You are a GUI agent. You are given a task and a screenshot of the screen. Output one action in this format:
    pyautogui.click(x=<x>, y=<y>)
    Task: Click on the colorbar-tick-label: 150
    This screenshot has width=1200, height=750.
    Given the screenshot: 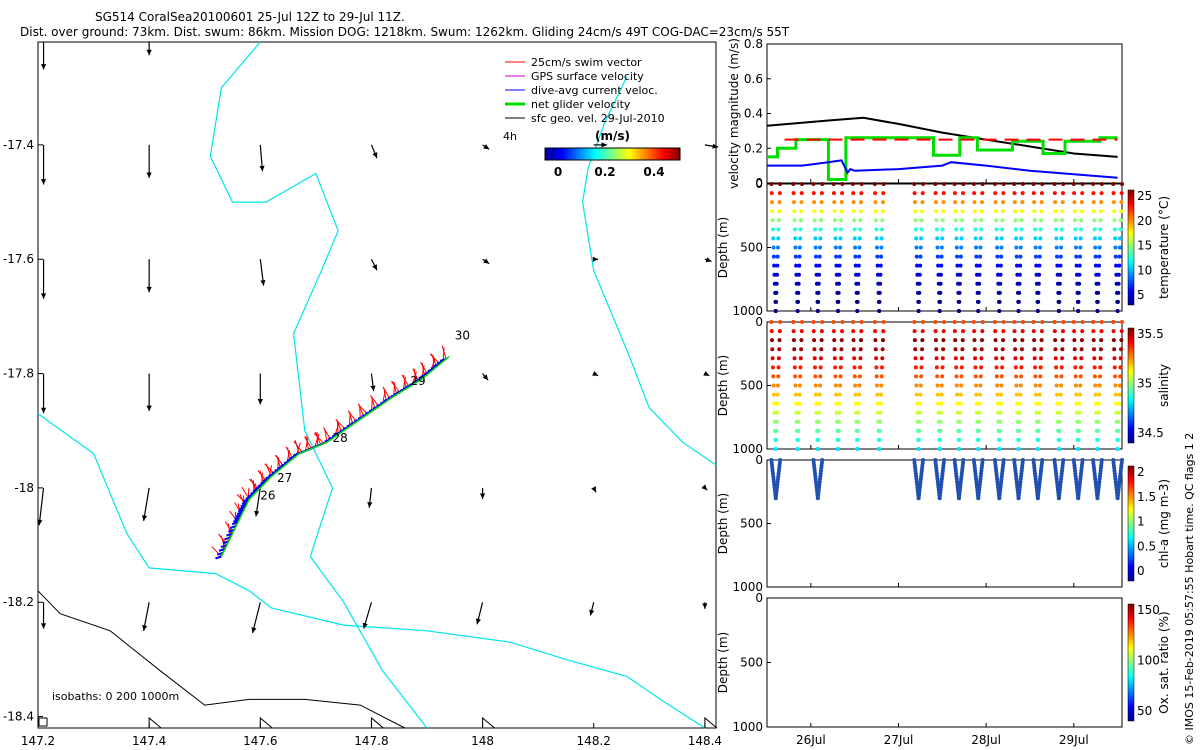 What is the action you would take?
    pyautogui.click(x=1148, y=610)
    